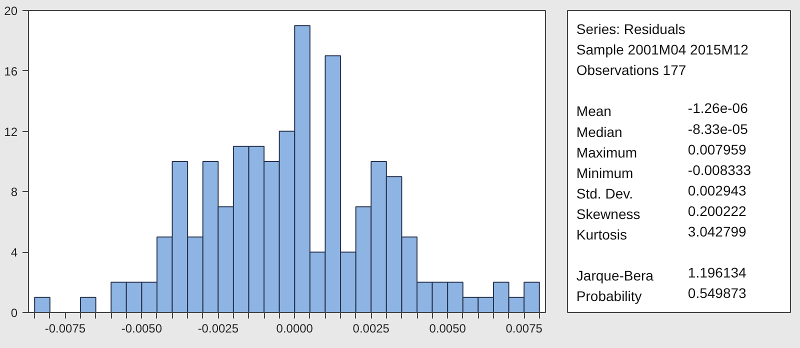 This screenshot has height=348, width=800. I want to click on text: Probability 0.549873, so click(661, 294).